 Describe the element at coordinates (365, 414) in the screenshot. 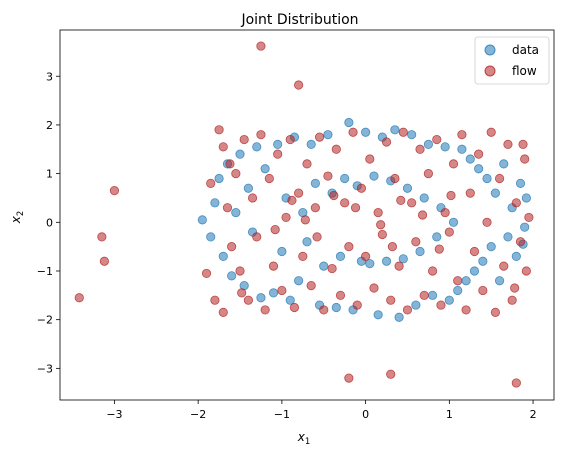

I see `x-tick-label: 0` at that location.